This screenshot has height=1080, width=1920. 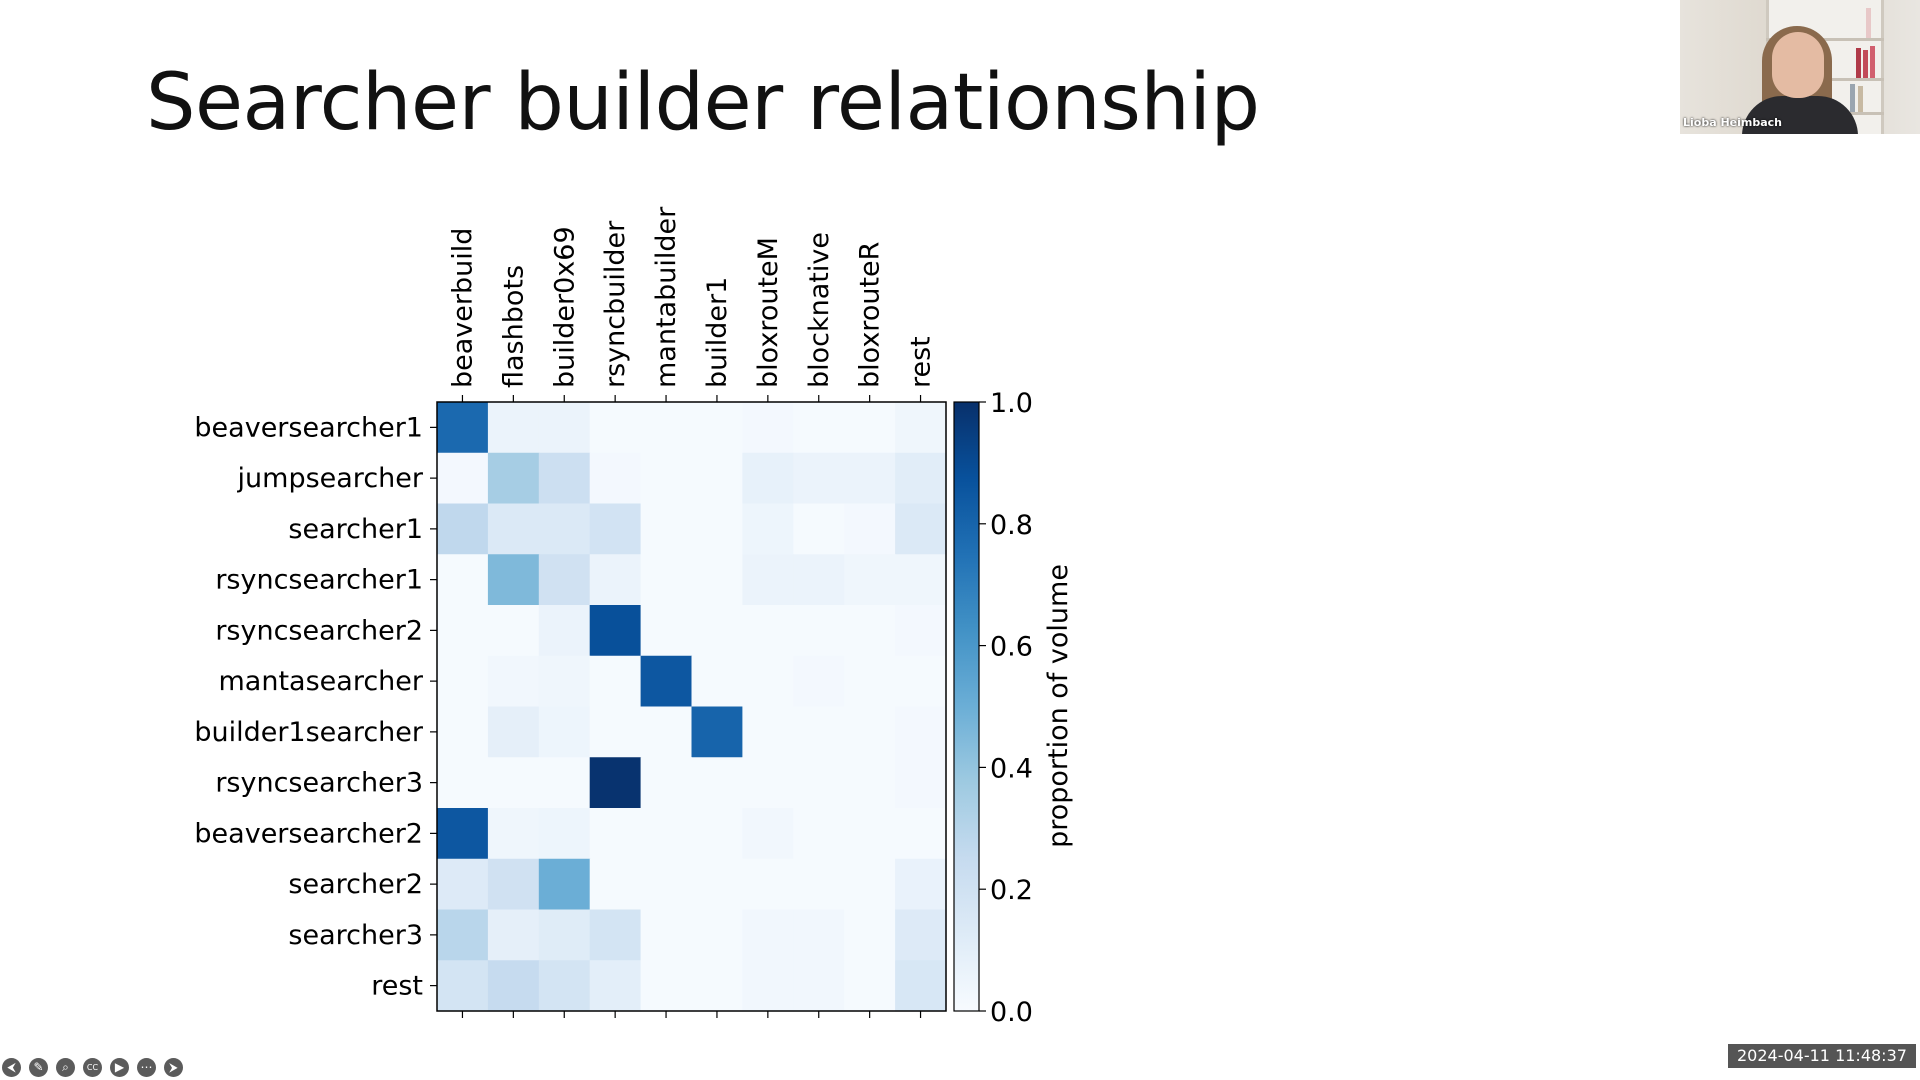 I want to click on zoom-icon: ⌕, so click(x=65, y=1067).